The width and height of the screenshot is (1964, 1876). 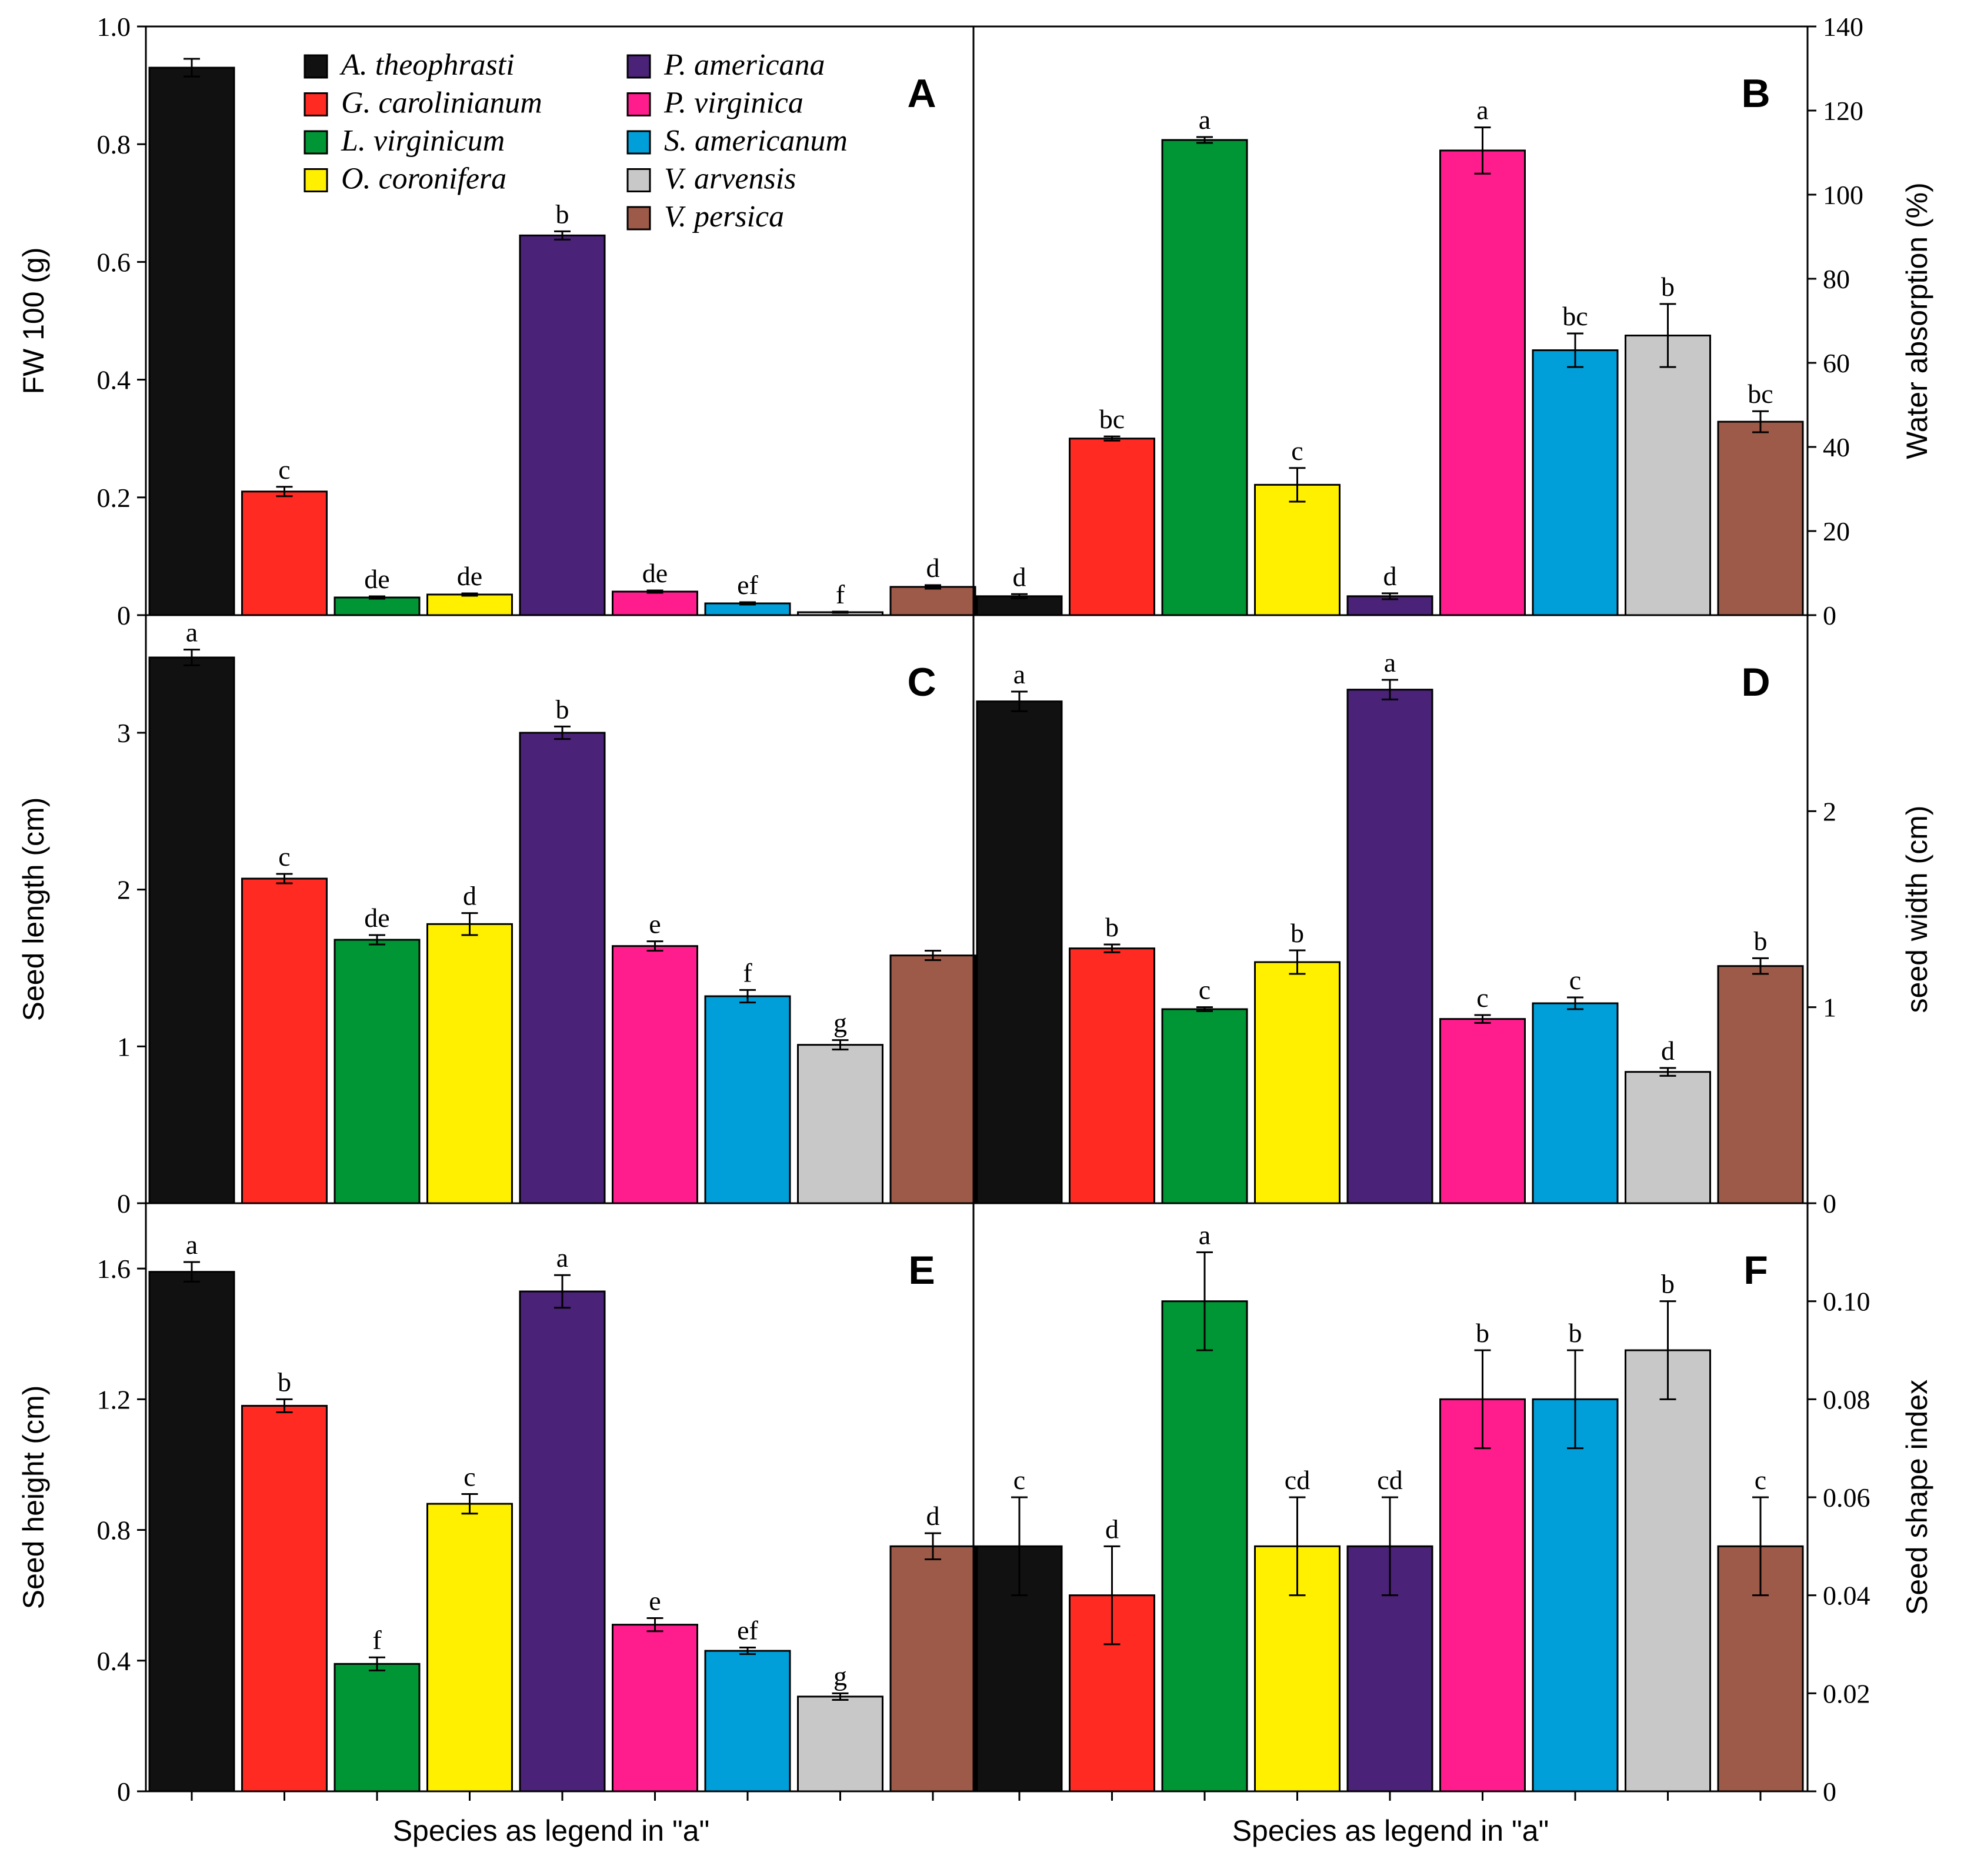 I want to click on sig-letter-d-5: a, so click(x=1390, y=662).